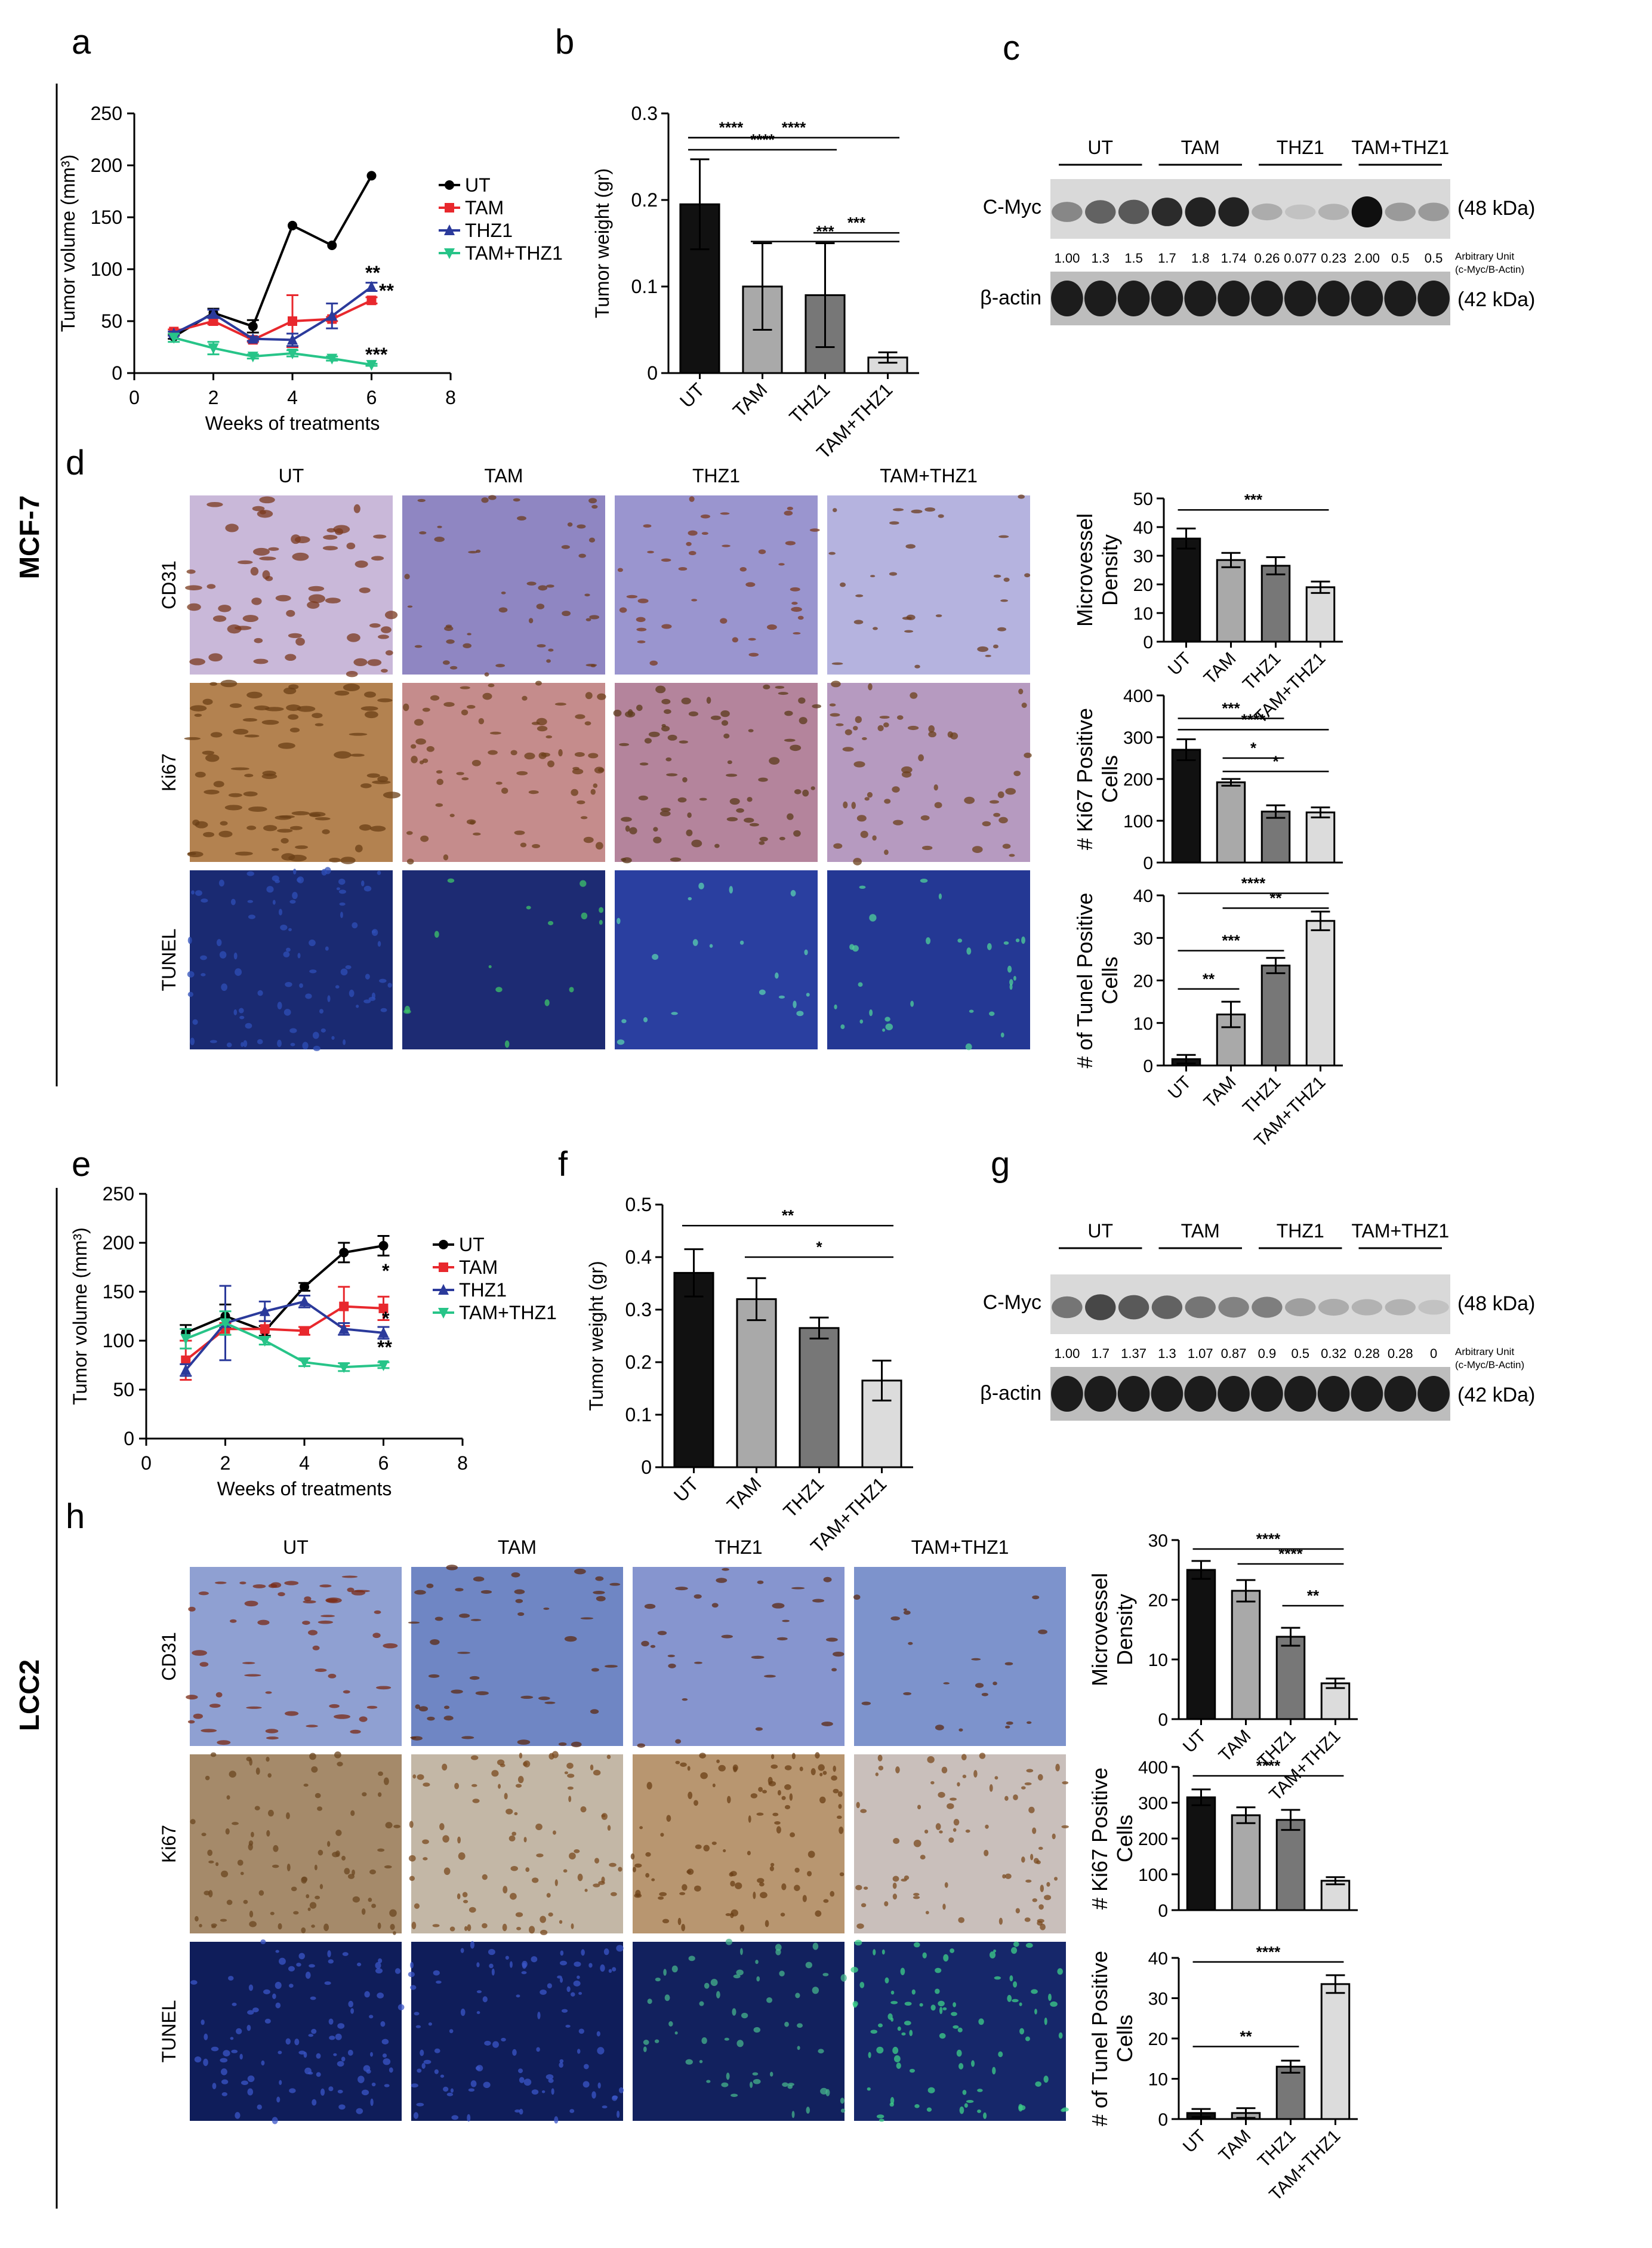 The height and width of the screenshot is (2248, 1652). Describe the element at coordinates (1143, 981) in the screenshot. I see `y-tick-label: 20` at that location.